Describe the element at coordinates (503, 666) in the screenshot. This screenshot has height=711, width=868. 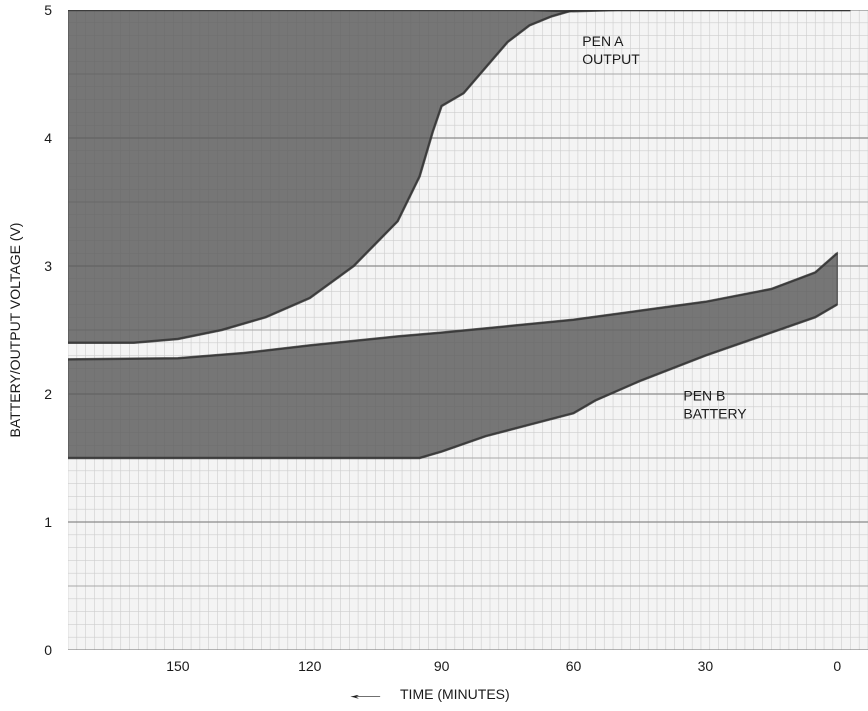
I see `x-tick-labels: 150 120 90 60 30 0` at that location.